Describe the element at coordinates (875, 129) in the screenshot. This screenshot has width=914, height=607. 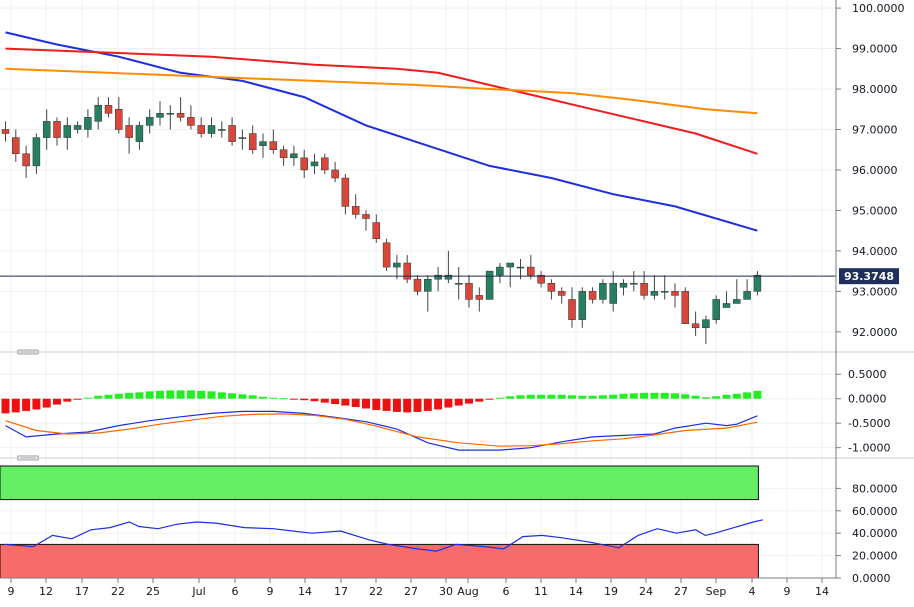
I see `price-y-tick-label: 97.0000` at that location.